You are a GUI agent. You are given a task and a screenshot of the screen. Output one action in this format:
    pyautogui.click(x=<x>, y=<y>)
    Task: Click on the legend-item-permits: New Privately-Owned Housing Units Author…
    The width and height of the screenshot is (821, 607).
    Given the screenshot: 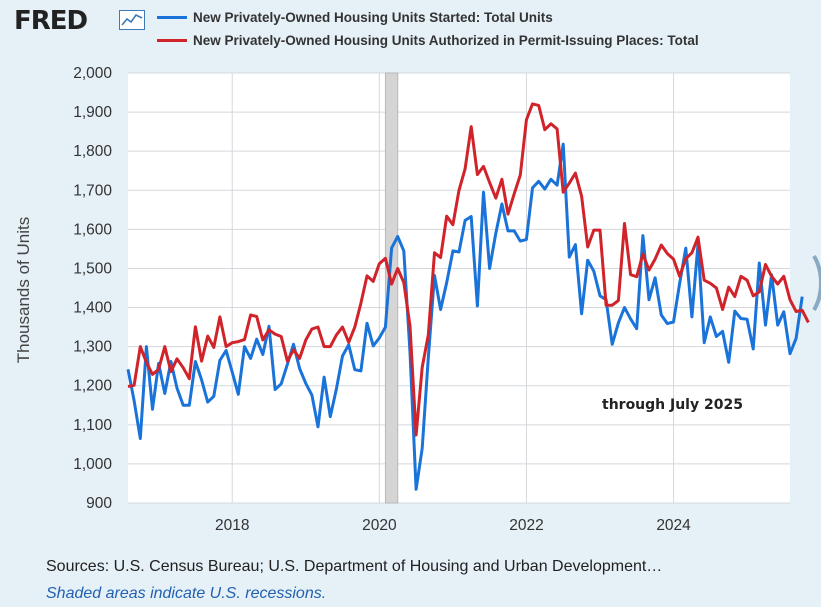 What is the action you would take?
    pyautogui.click(x=428, y=40)
    